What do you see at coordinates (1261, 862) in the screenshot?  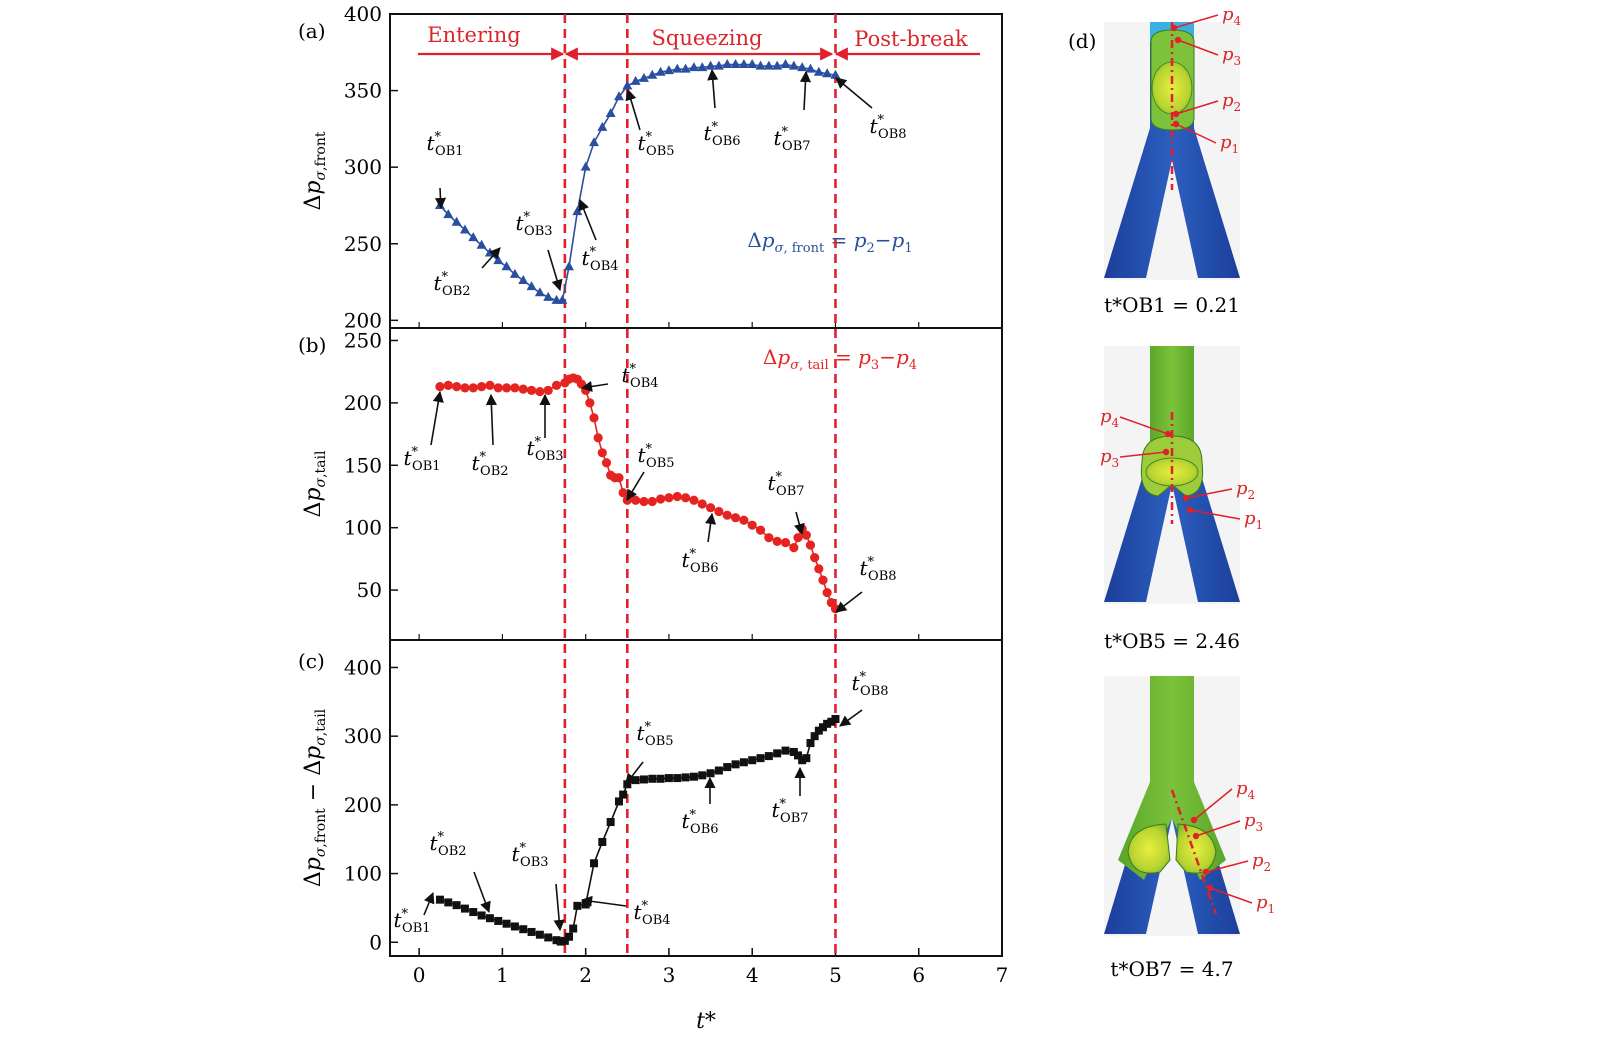 I see `probe-label: p2` at bounding box center [1261, 862].